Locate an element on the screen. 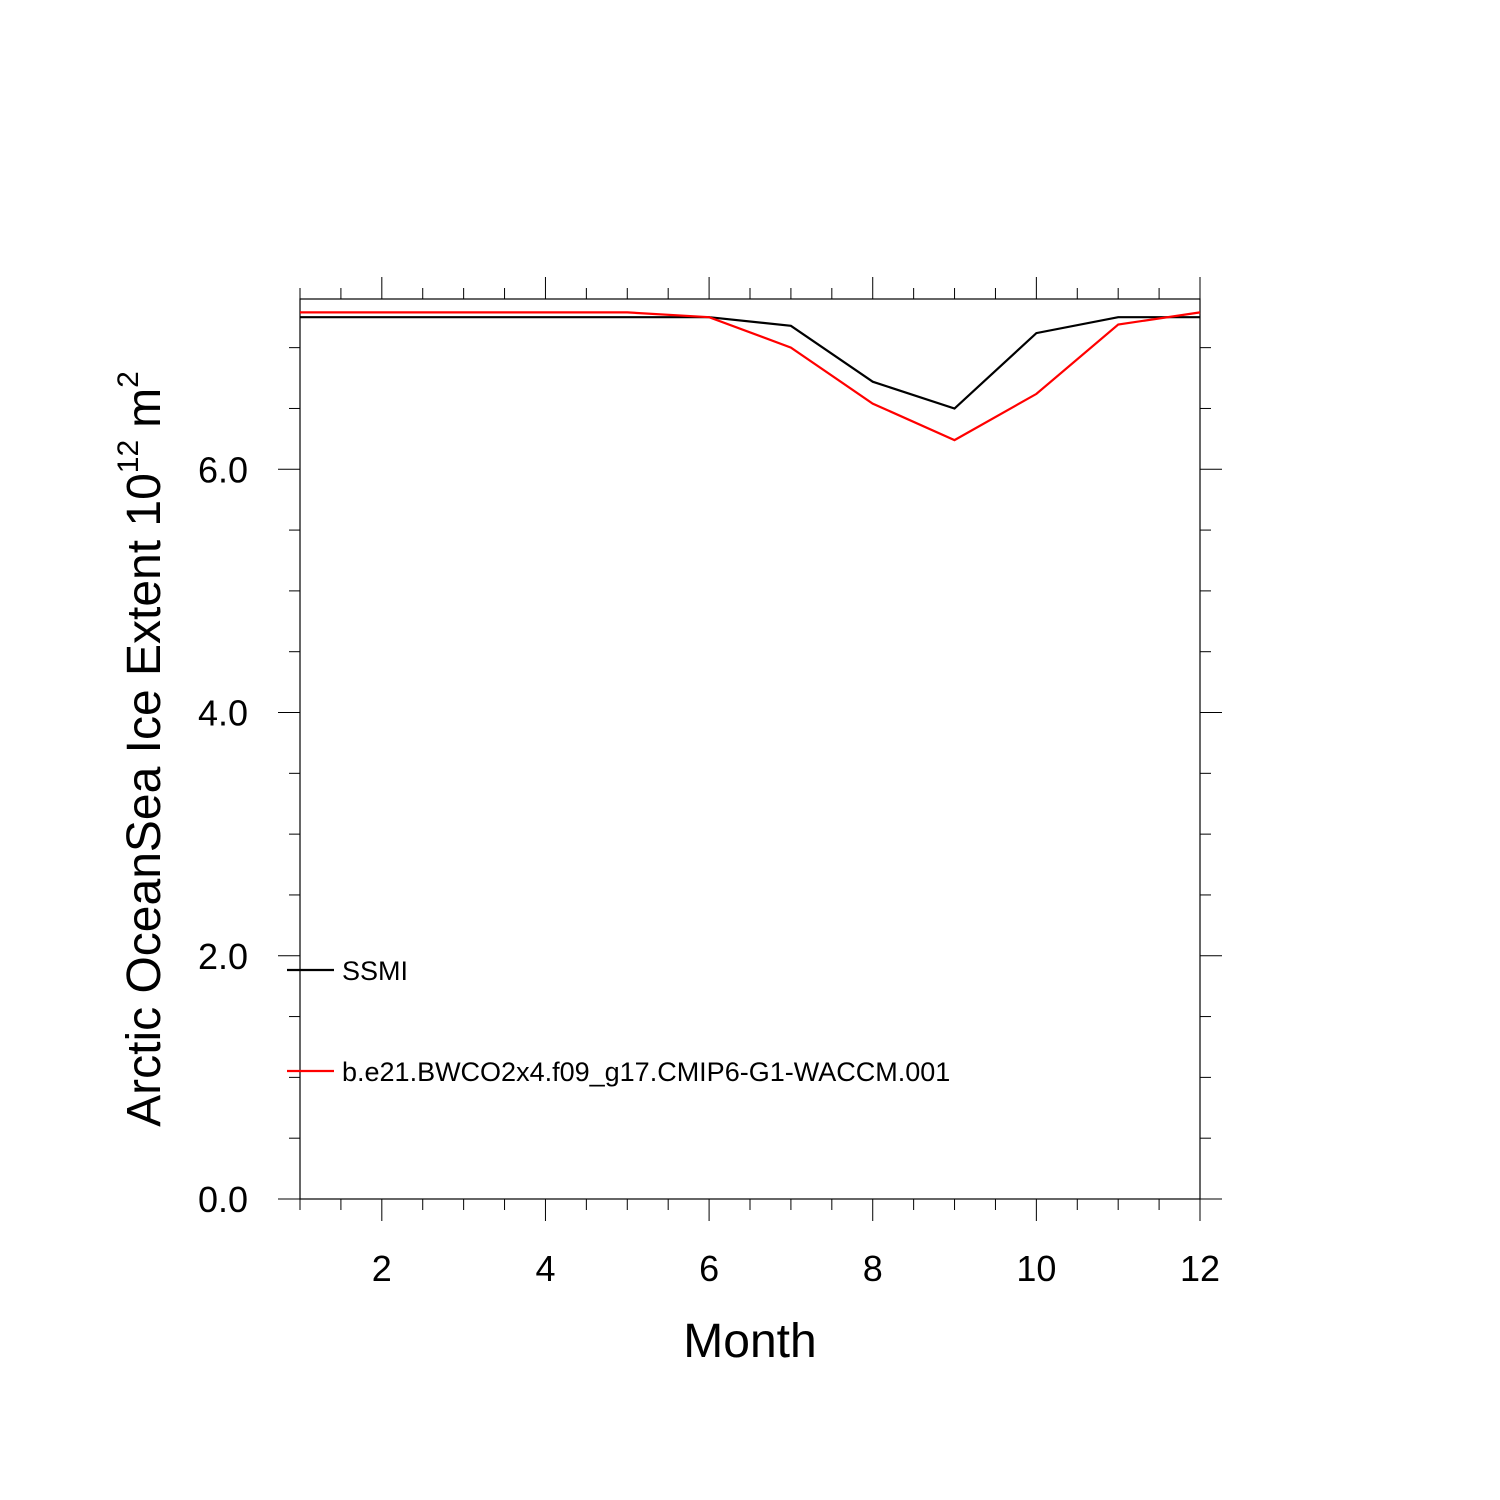  x-tick-label: 8 is located at coordinates (873, 1268).